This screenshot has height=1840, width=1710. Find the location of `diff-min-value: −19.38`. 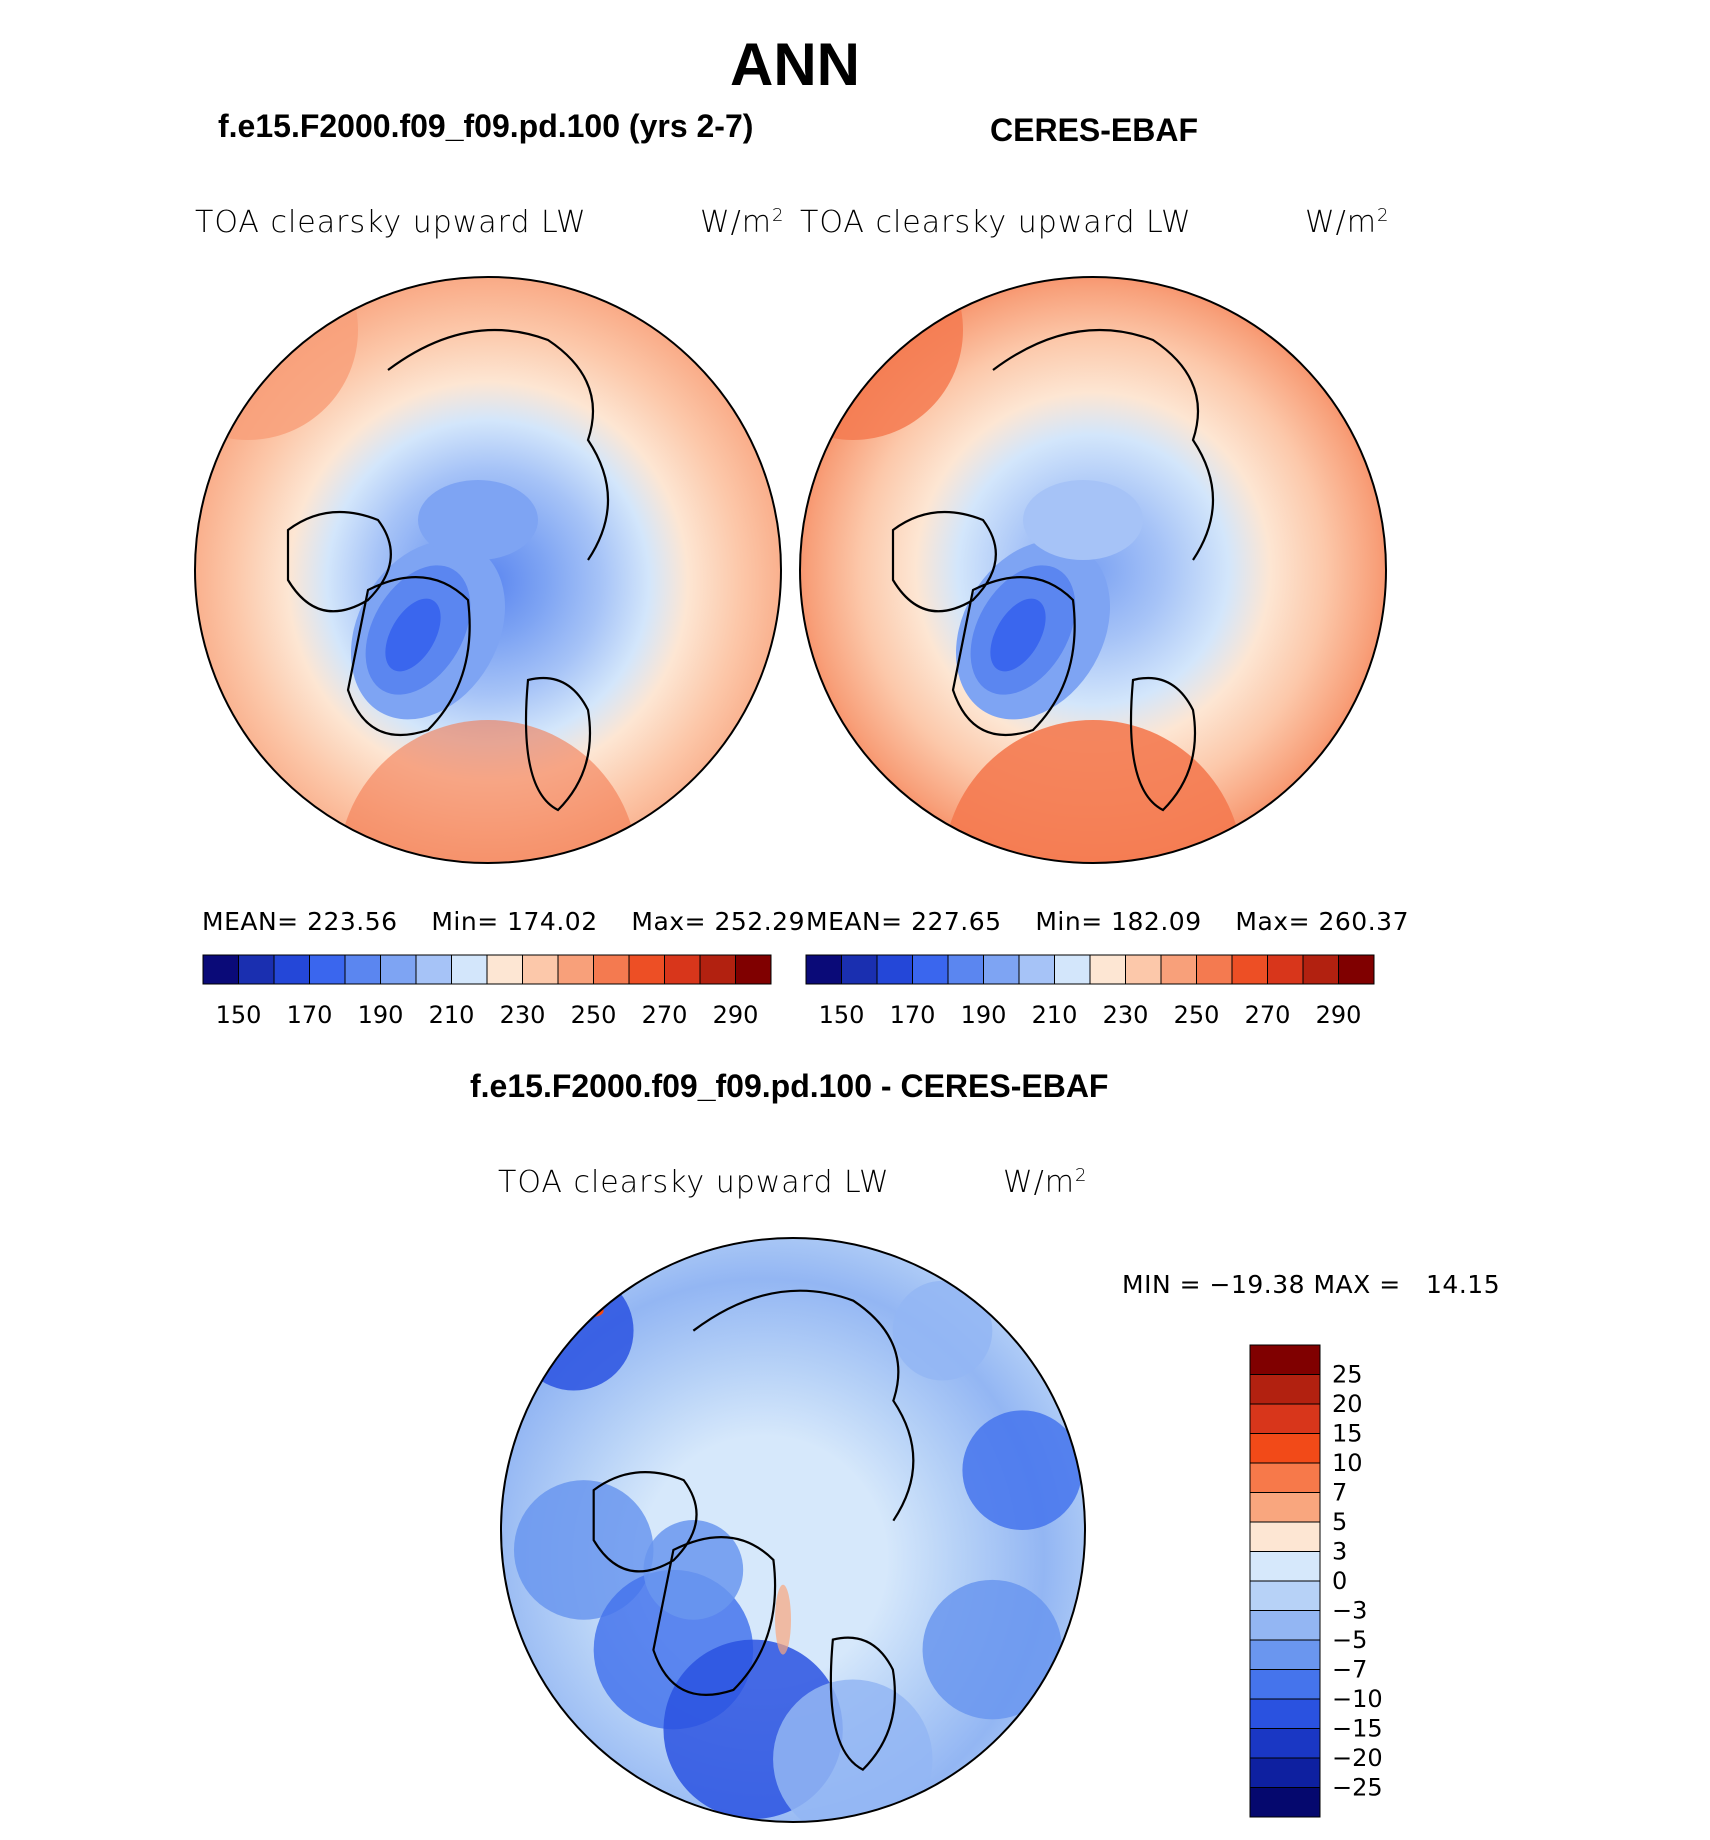

diff-min-value: −19.38 is located at coordinates (1257, 1284).